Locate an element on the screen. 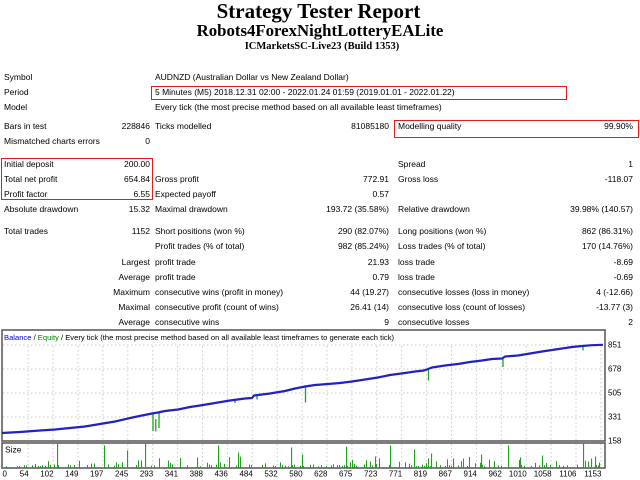 The width and height of the screenshot is (640, 480). svg-text: 197 is located at coordinates (97, 474).